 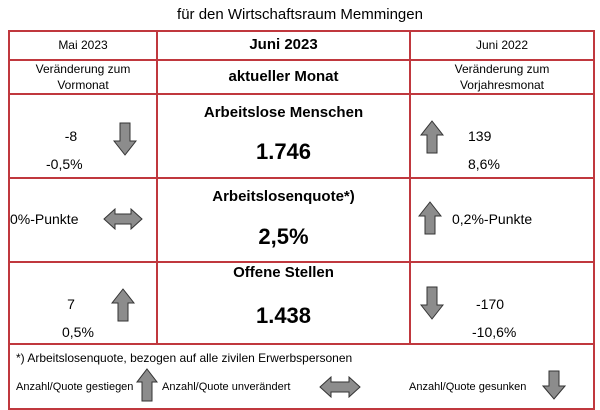 What do you see at coordinates (283, 196) in the screenshot?
I see `row-title-rate: Arbeitslosenquote*)` at bounding box center [283, 196].